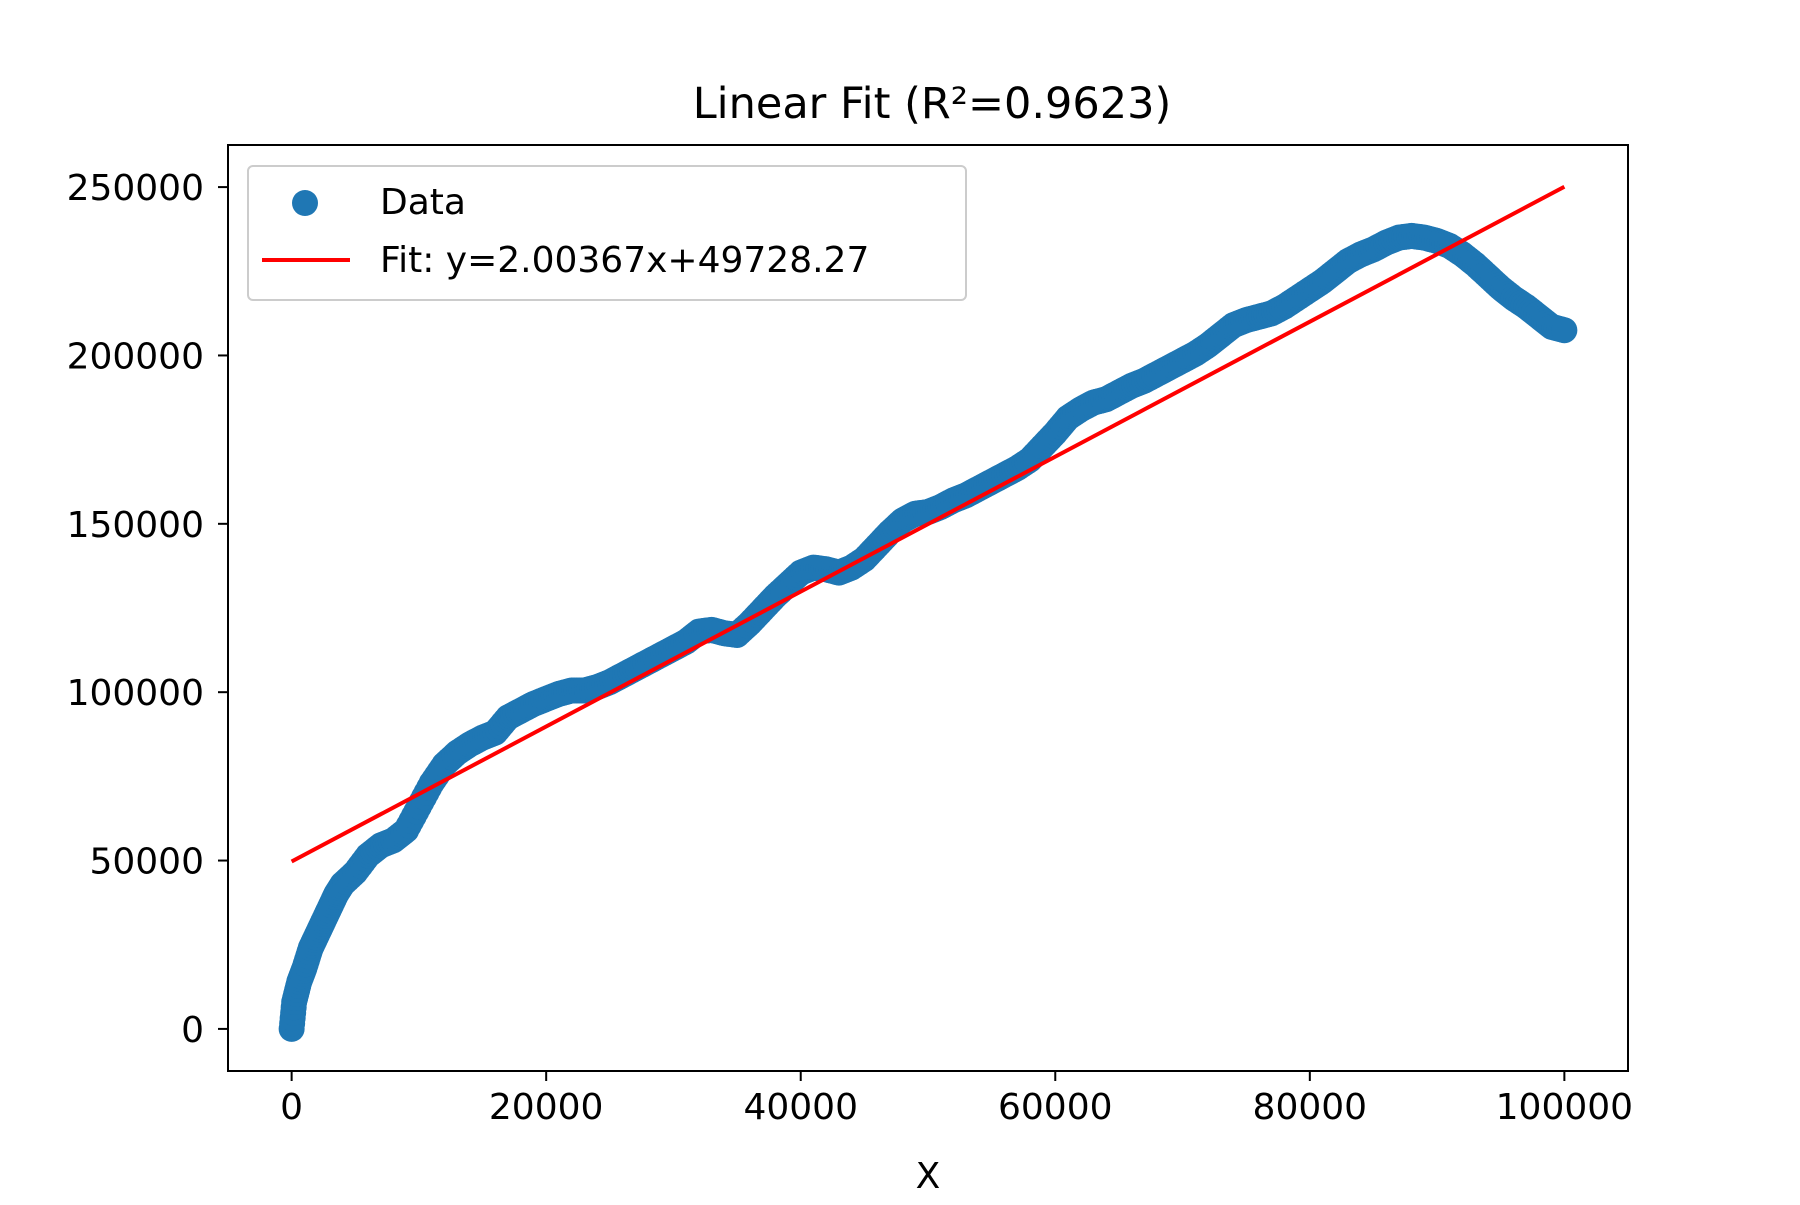 This screenshot has width=1800, height=1205. Describe the element at coordinates (1310, 1107) in the screenshot. I see `x-tick-label: 80000` at that location.